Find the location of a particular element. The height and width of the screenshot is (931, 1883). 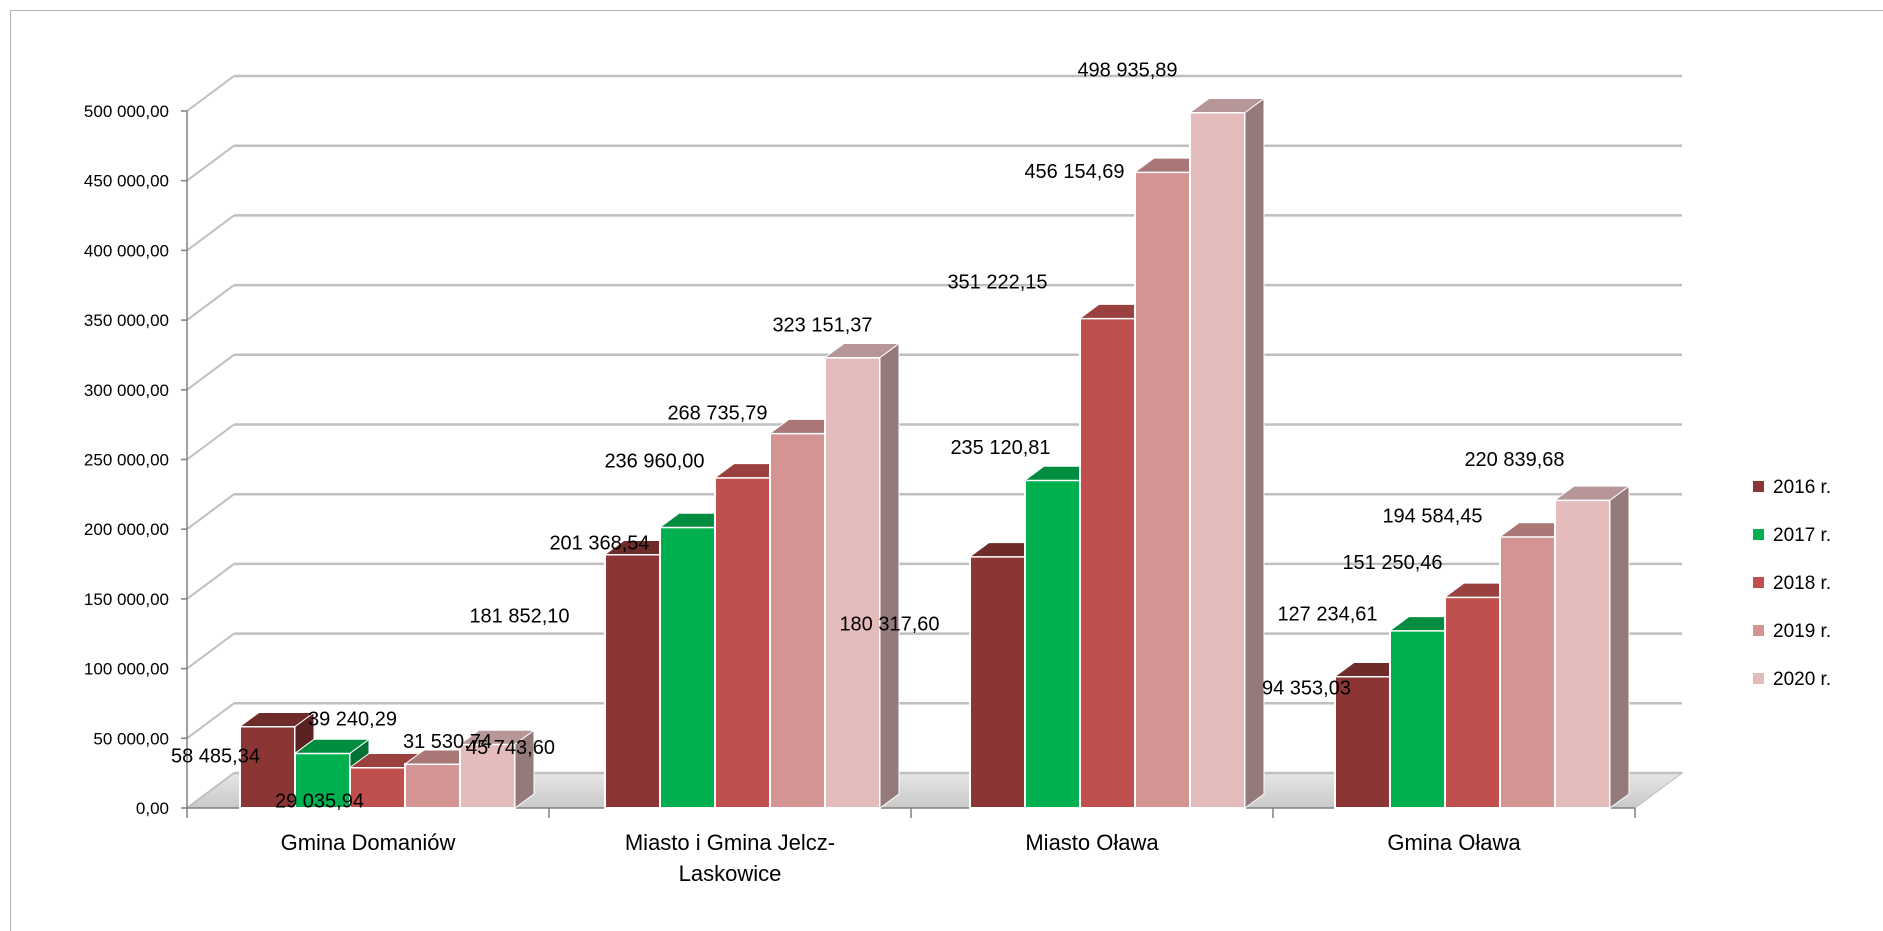

data-label: 235 120,81 is located at coordinates (1000, 448).